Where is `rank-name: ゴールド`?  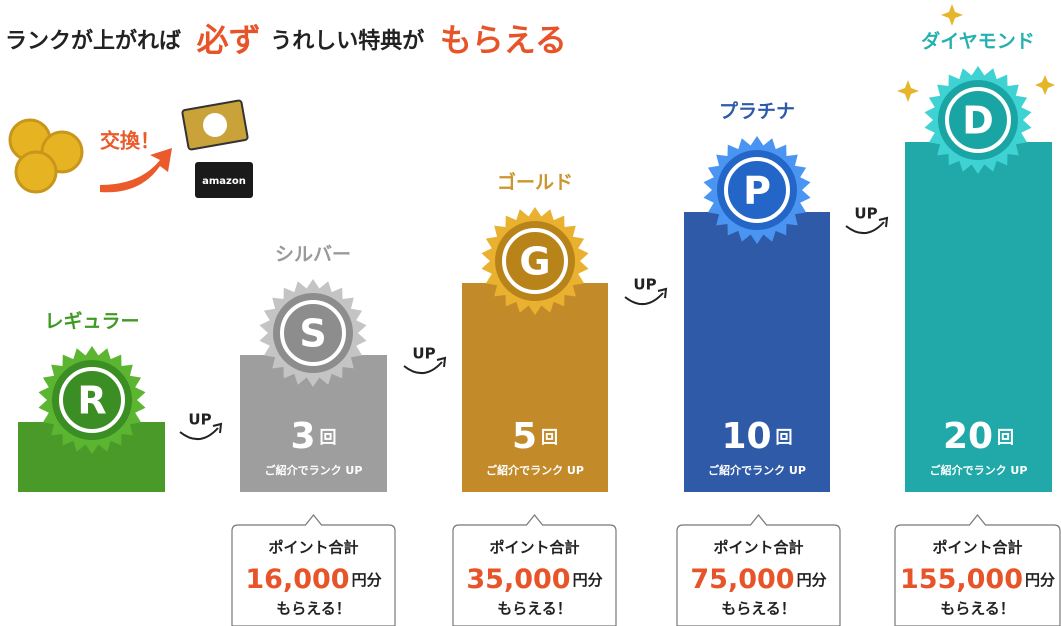
rank-name: ゴールド is located at coordinates (535, 182).